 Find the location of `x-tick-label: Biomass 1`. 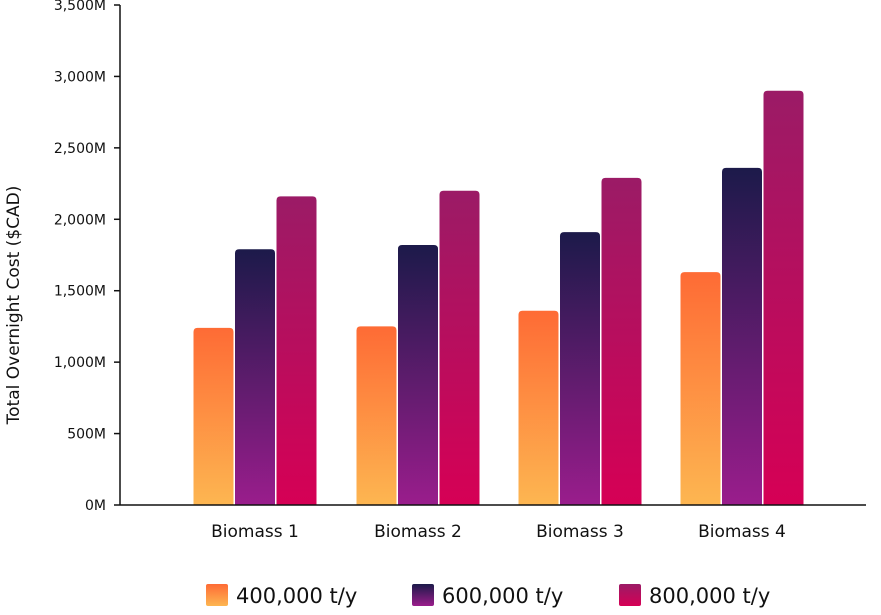

x-tick-label: Biomass 1 is located at coordinates (255, 532).